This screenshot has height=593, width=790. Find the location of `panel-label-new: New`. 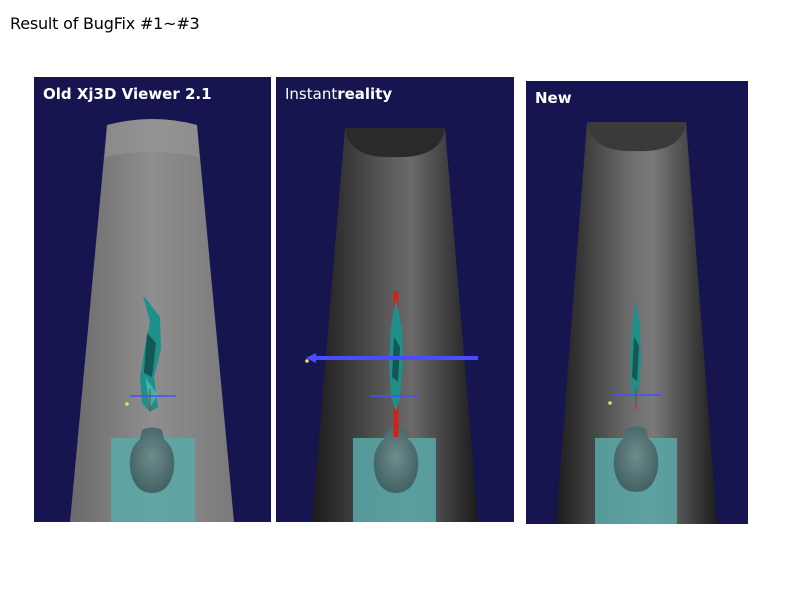

panel-label-new: New is located at coordinates (553, 98).